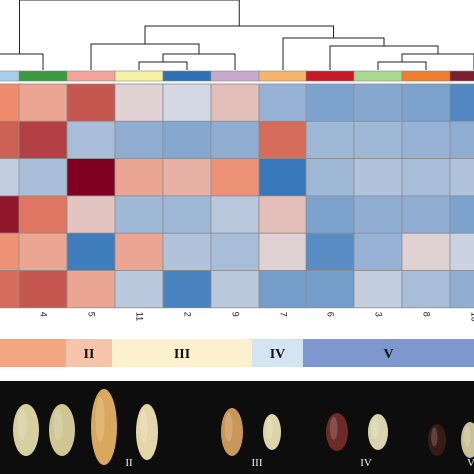 The height and width of the screenshot is (474, 474). What do you see at coordinates (388, 354) in the screenshot?
I see `group-label: V` at bounding box center [388, 354].